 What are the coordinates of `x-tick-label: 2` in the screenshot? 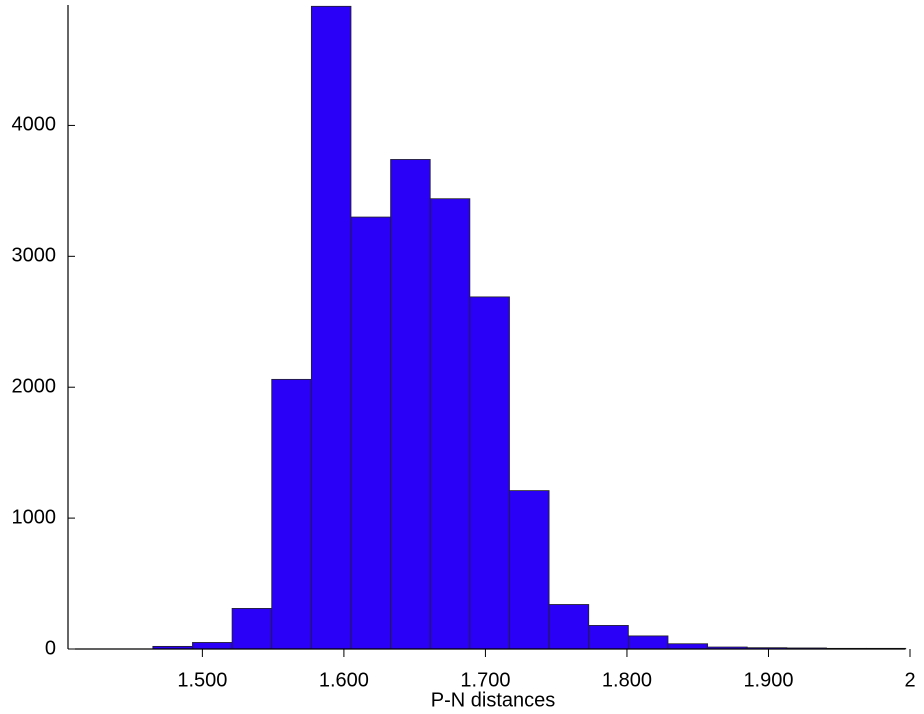 It's located at (909, 680).